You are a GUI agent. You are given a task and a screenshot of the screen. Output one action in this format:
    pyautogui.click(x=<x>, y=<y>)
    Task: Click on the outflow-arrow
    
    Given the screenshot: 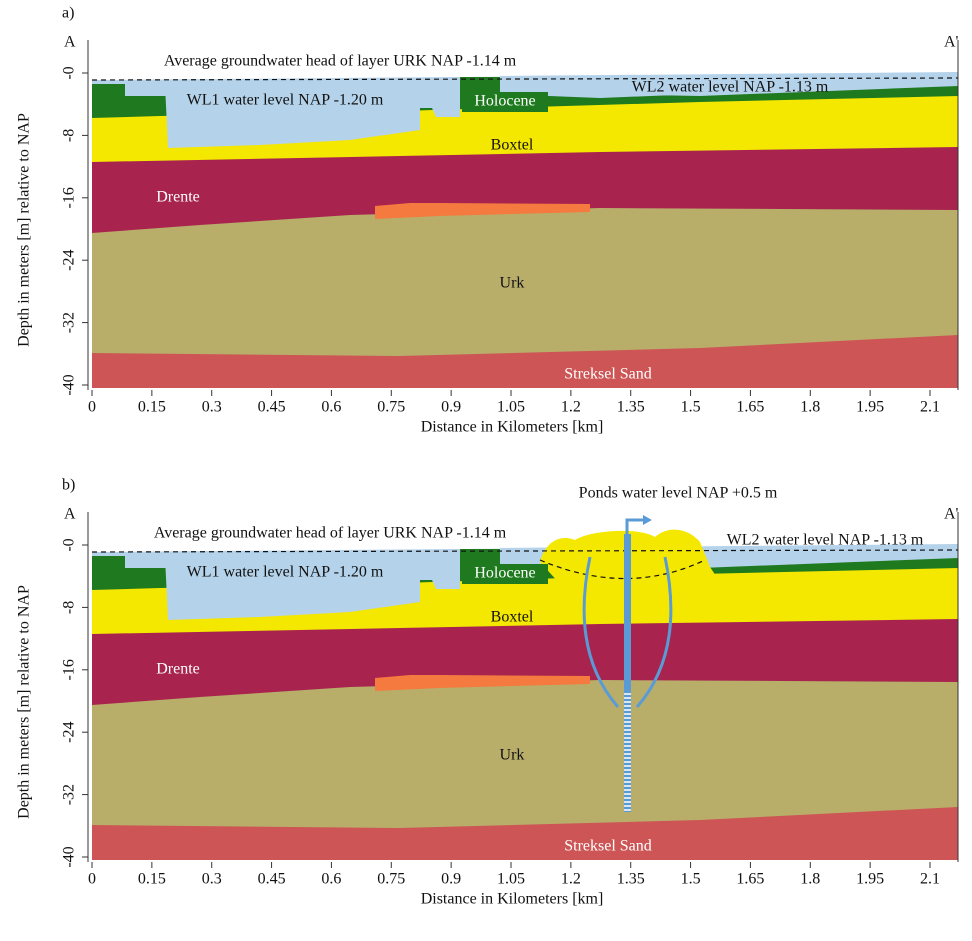 What is the action you would take?
    pyautogui.click(x=635, y=526)
    